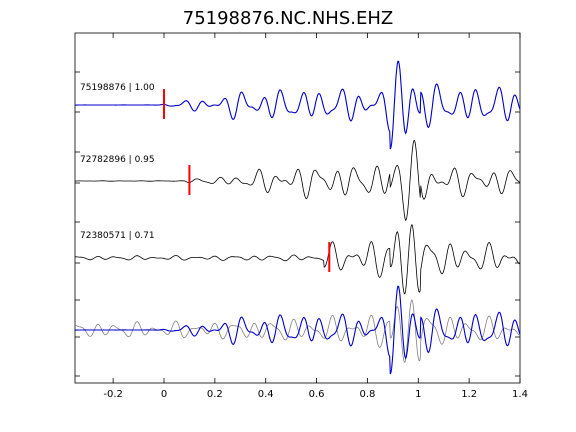 The height and width of the screenshot is (432, 576). Describe the element at coordinates (117, 88) in the screenshot. I see `trace-label: 75198876 | 1.00` at that location.